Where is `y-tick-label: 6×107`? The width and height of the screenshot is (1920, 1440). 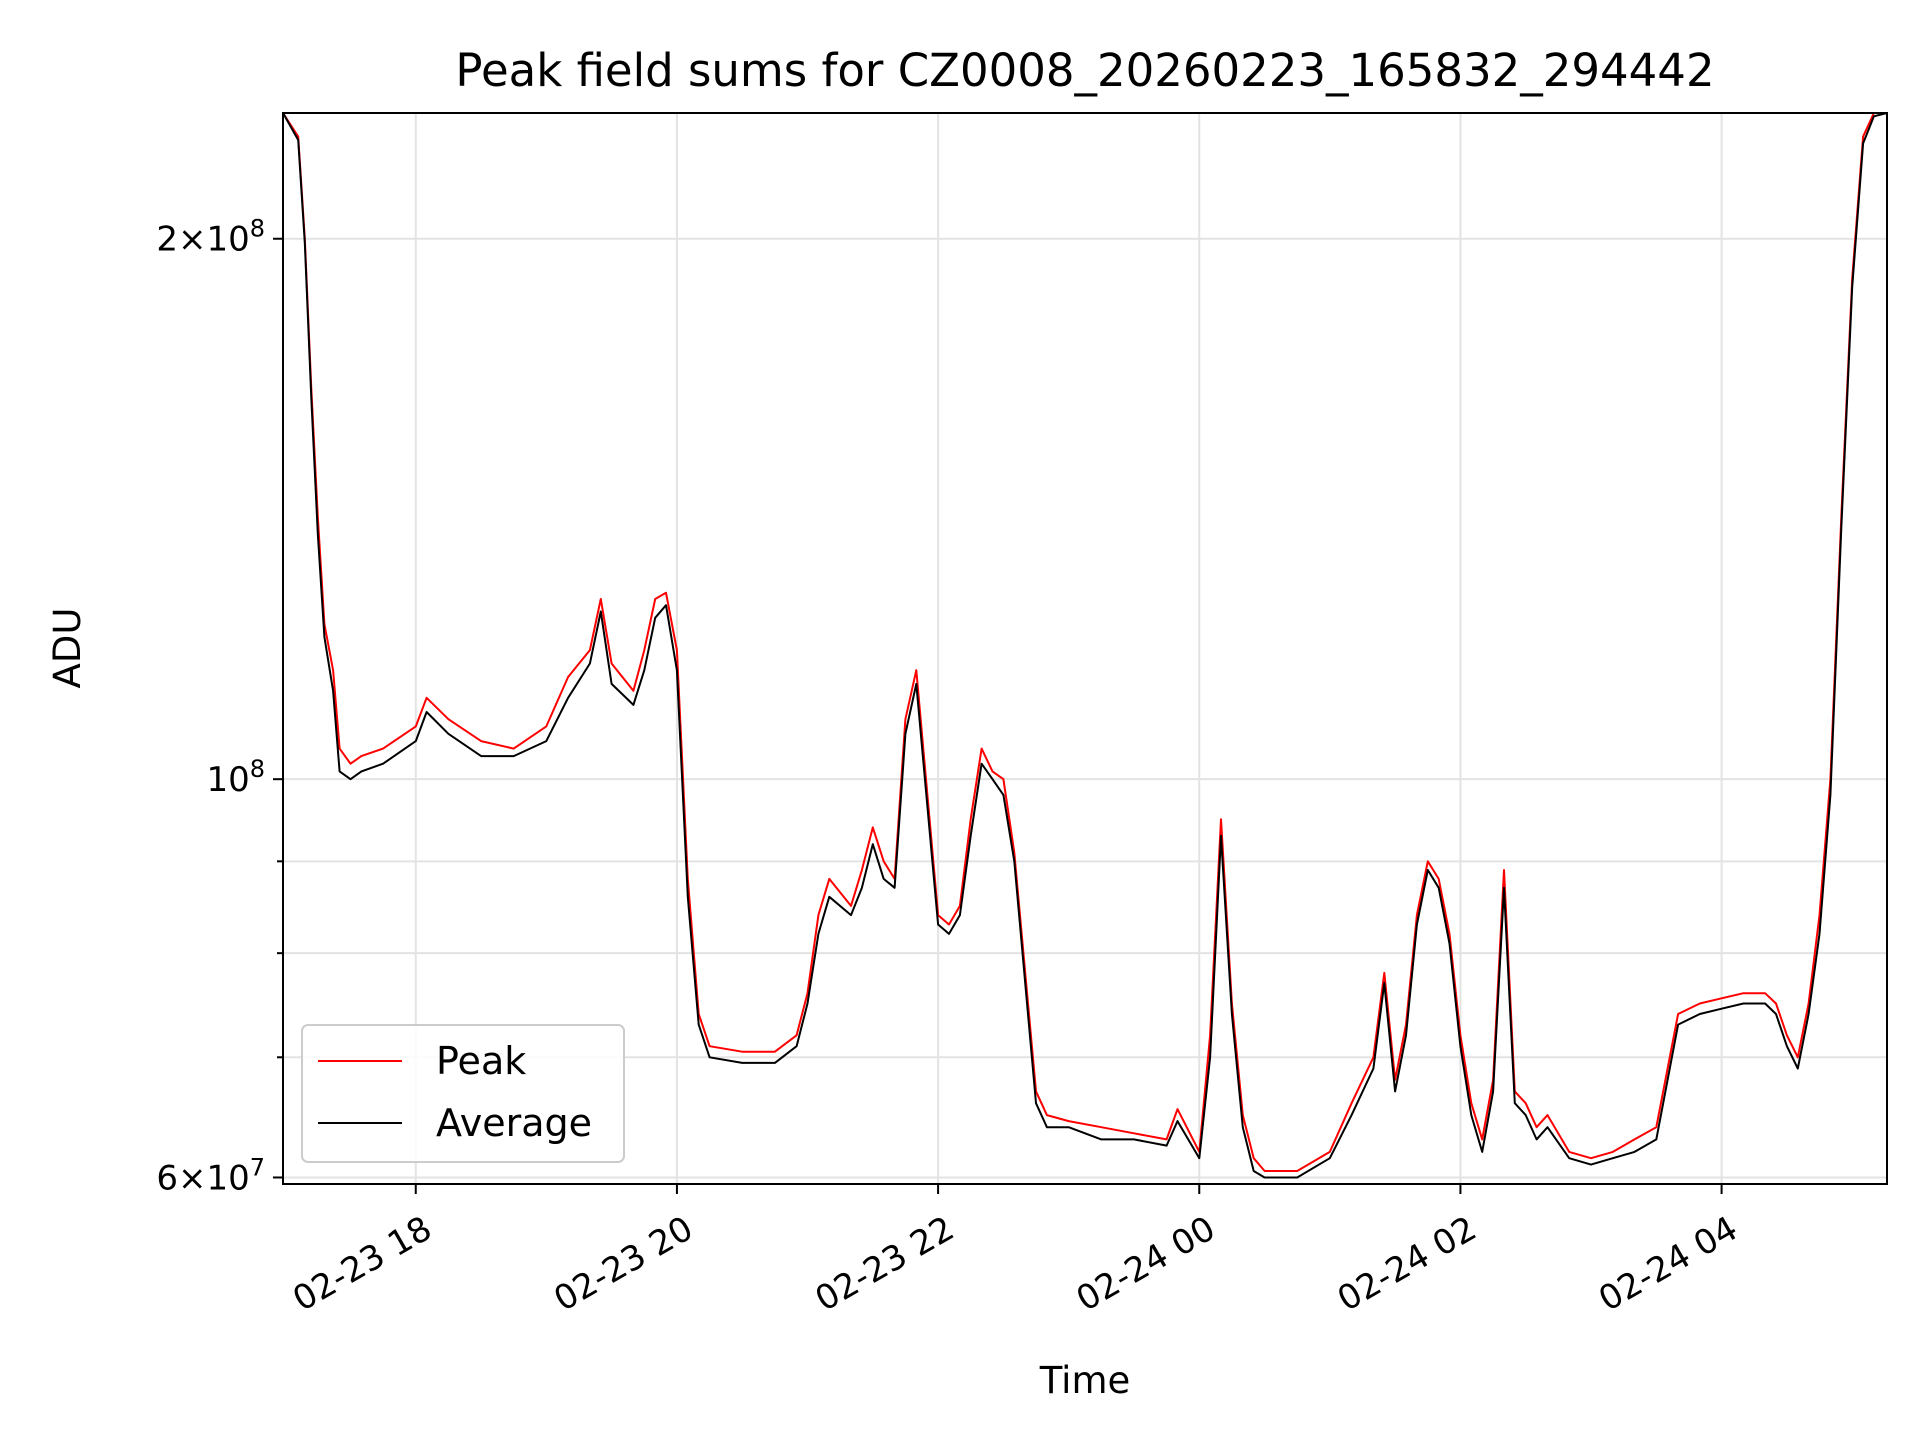 y-tick-label: 6×107 is located at coordinates (210, 1175).